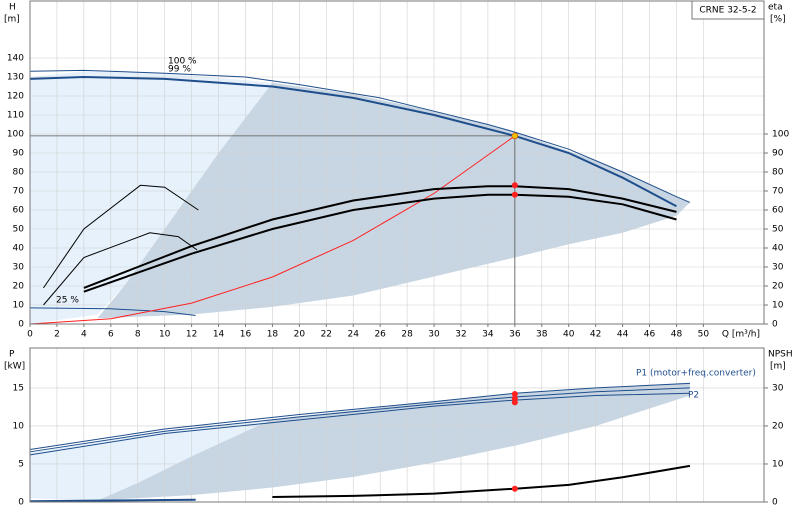 The height and width of the screenshot is (520, 800). Describe the element at coordinates (542, 335) in the screenshot. I see `x-tick-label: 38` at that location.